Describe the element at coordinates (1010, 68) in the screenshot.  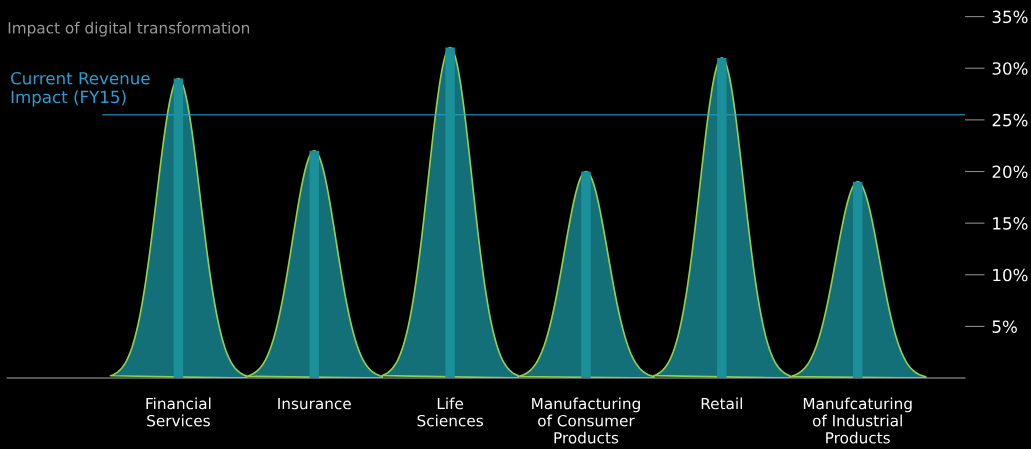
I see `y-tick-label: 30%` at that location.